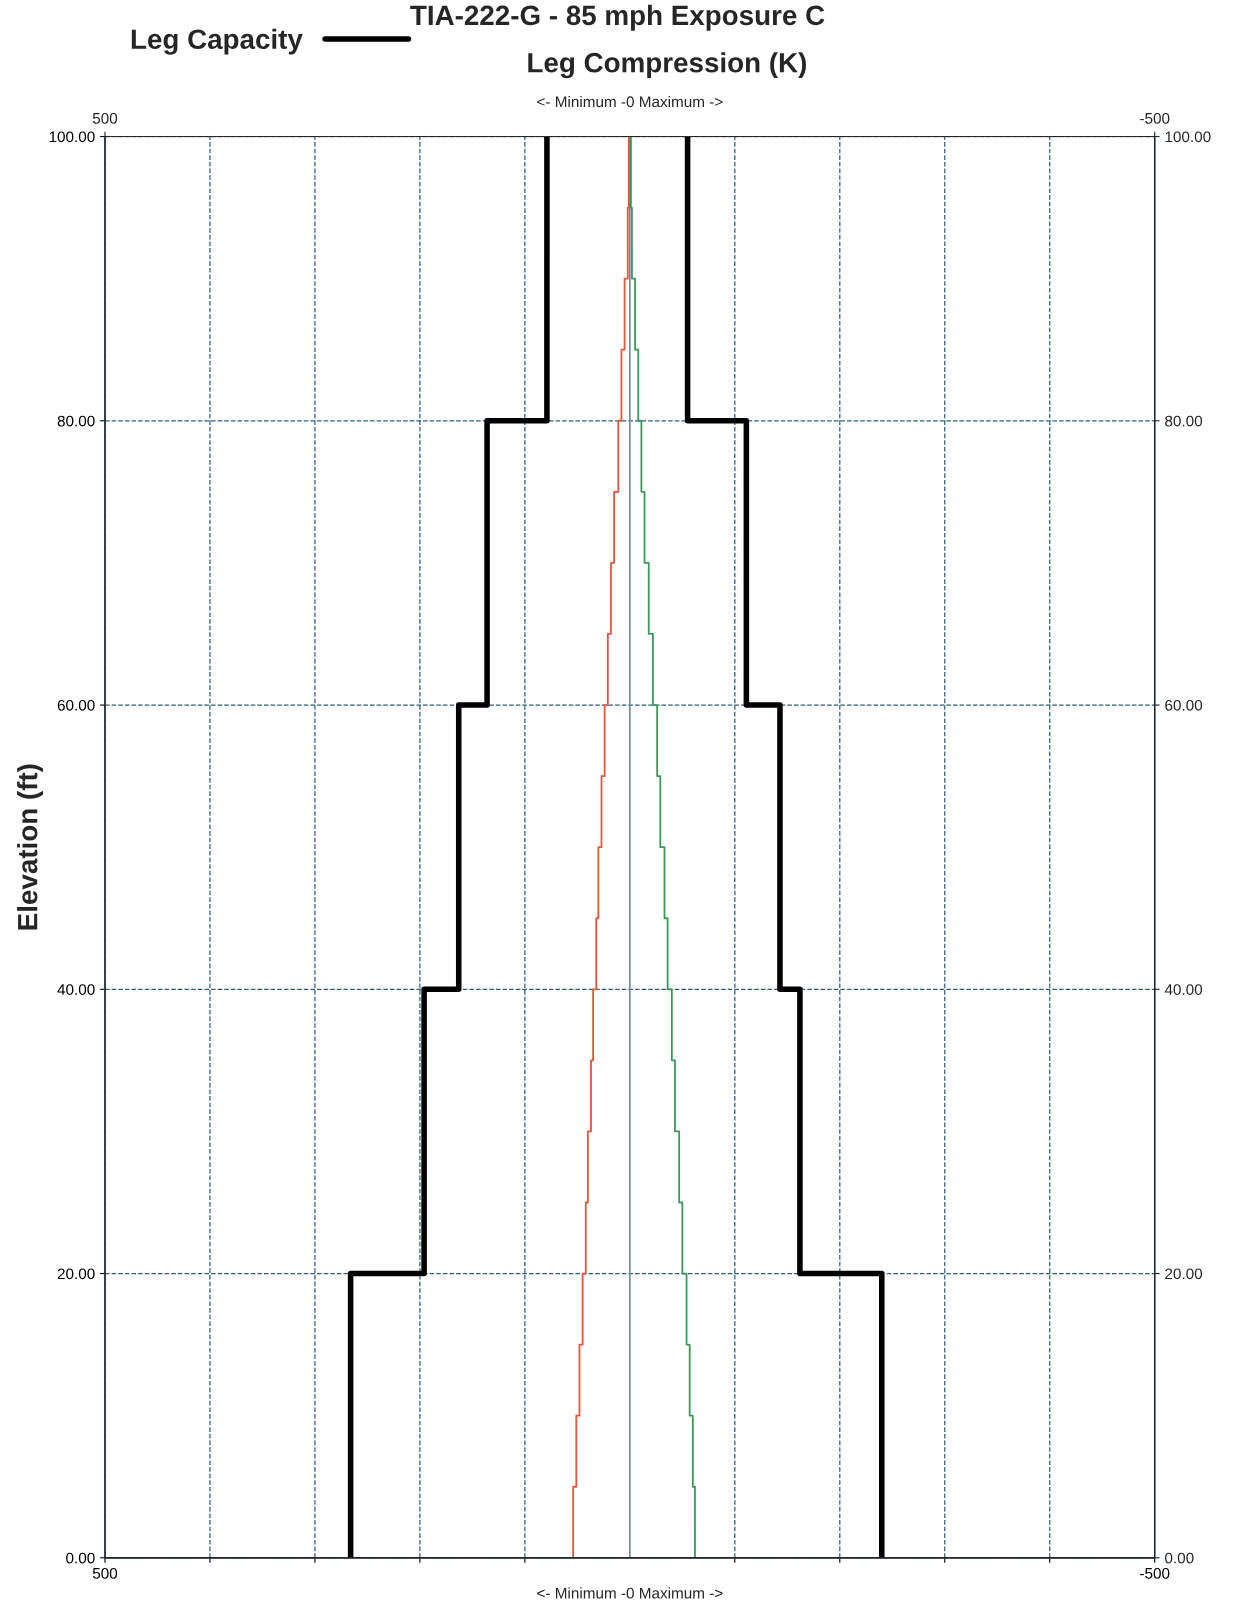  I want to click on y-axis-title: Elevation (ft), so click(30, 847).